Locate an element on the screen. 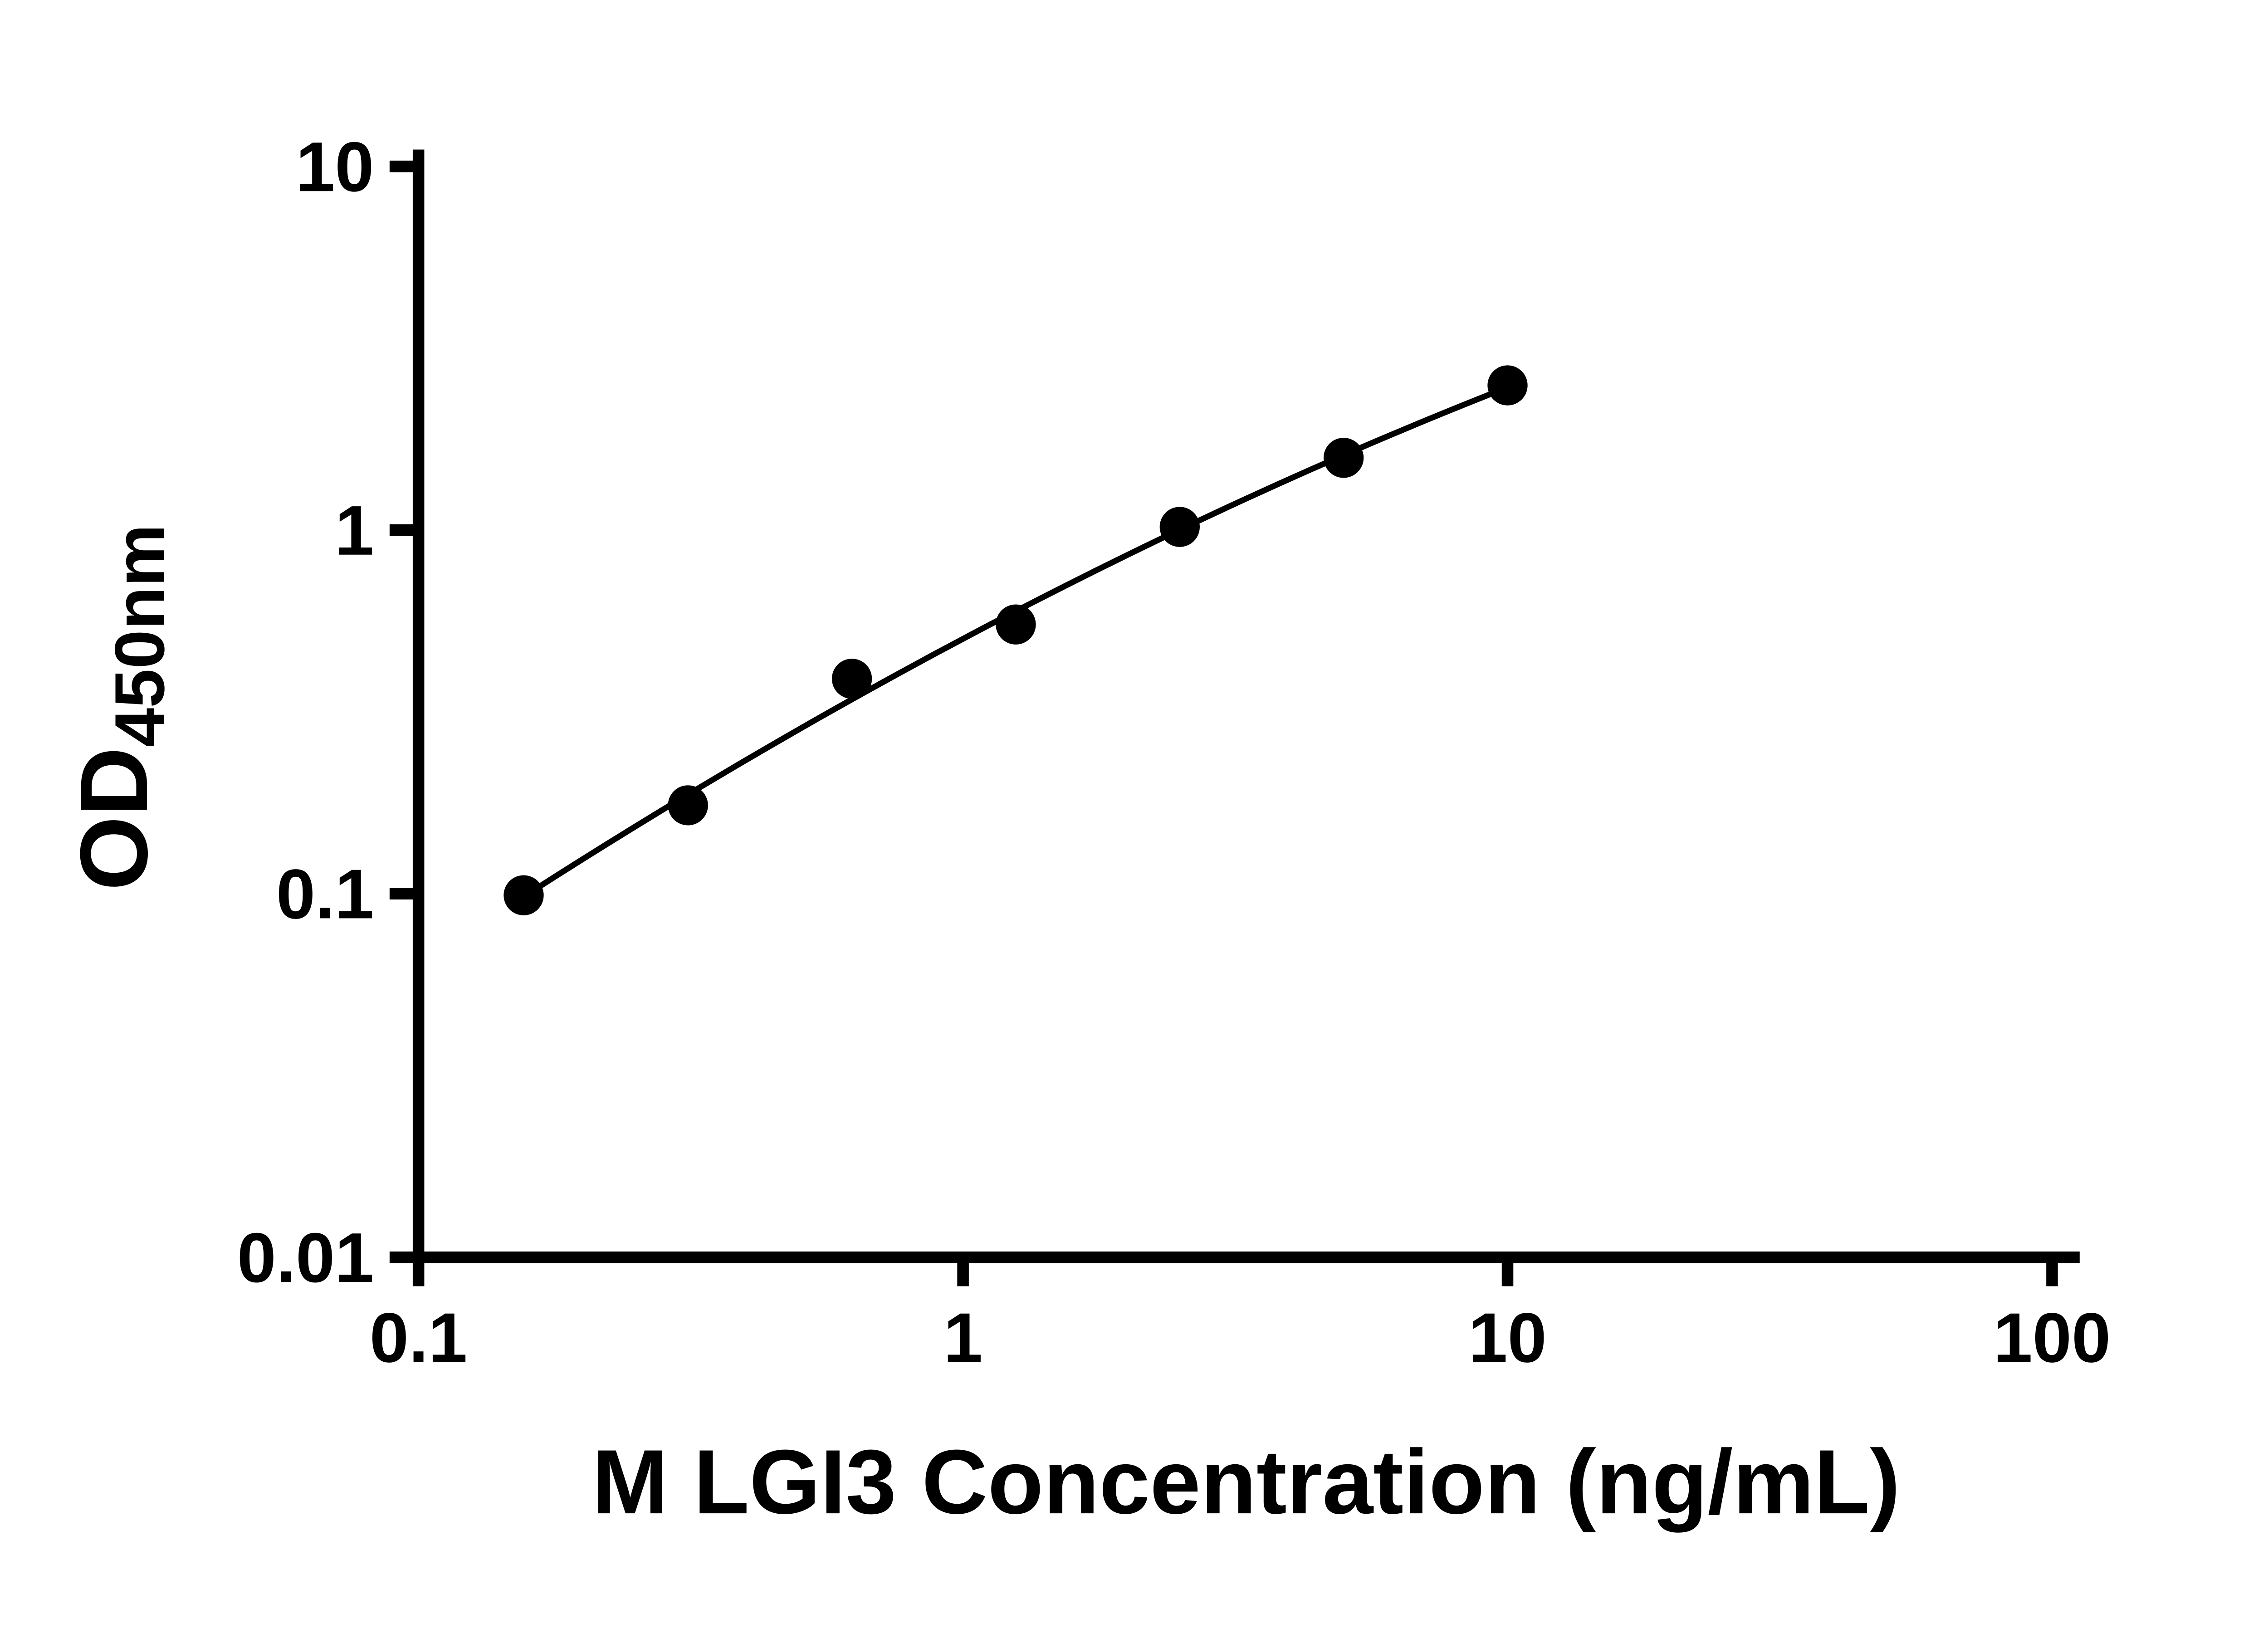 This screenshot has width=2268, height=1633. x-tick-label: 1 is located at coordinates (962, 1337).